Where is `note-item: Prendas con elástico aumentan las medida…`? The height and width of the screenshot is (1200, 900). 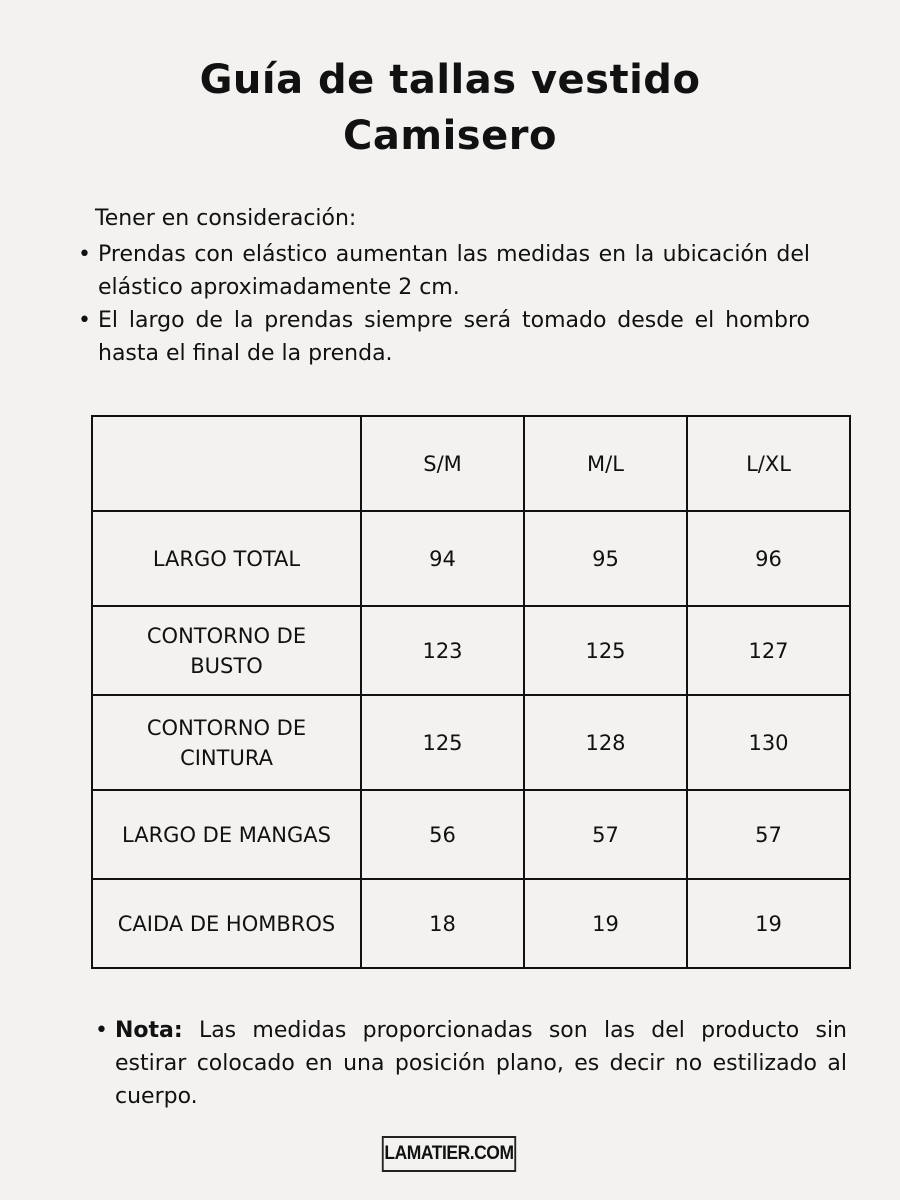 note-item: Prendas con elástico aumentan las medida… is located at coordinates (444, 271).